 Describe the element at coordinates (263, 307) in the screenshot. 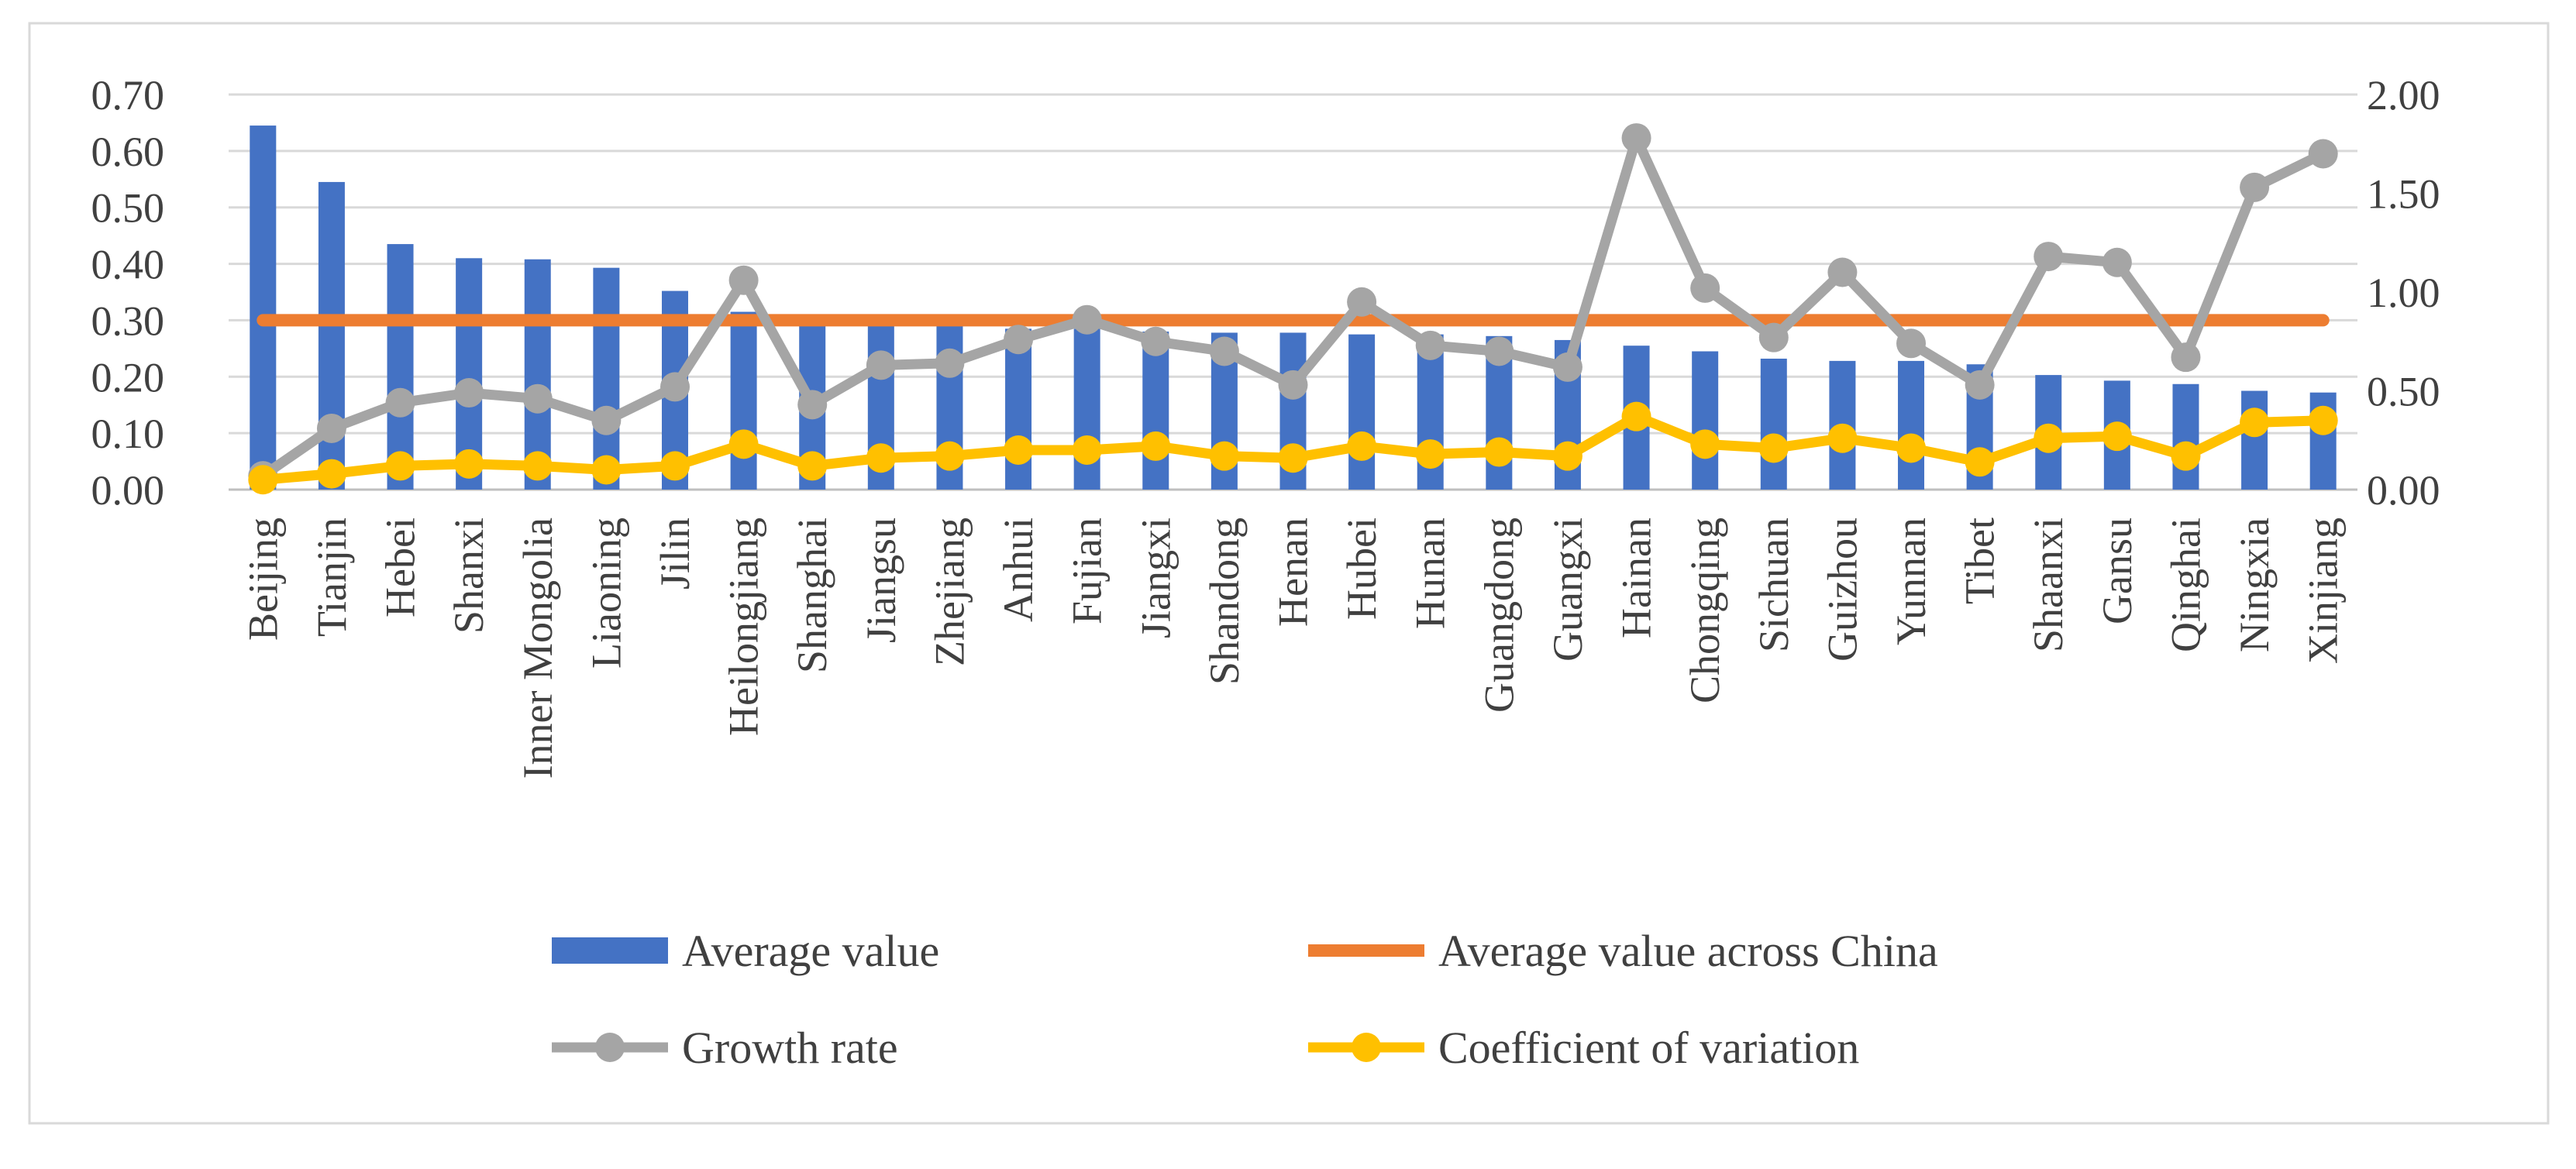

I see `bar-beijing` at that location.